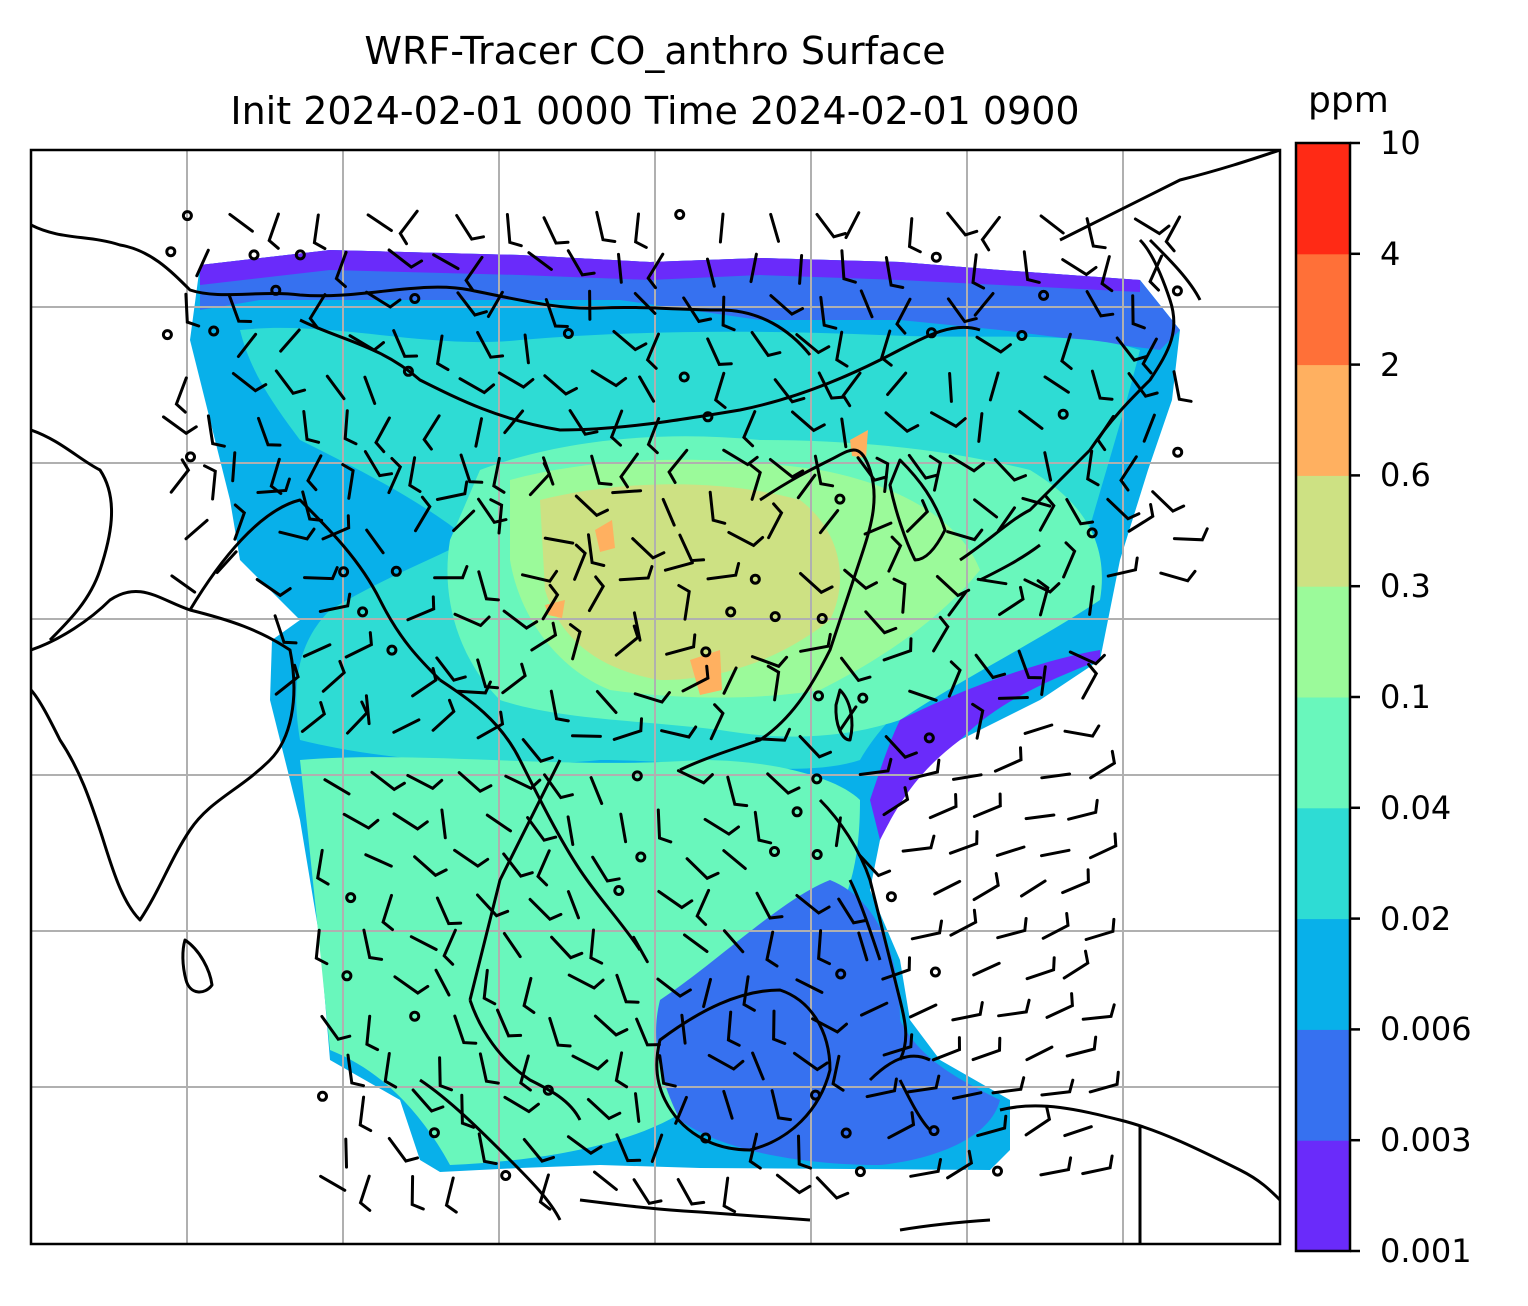  I want to click on colorbar-tick-label: 10, so click(1400, 143).